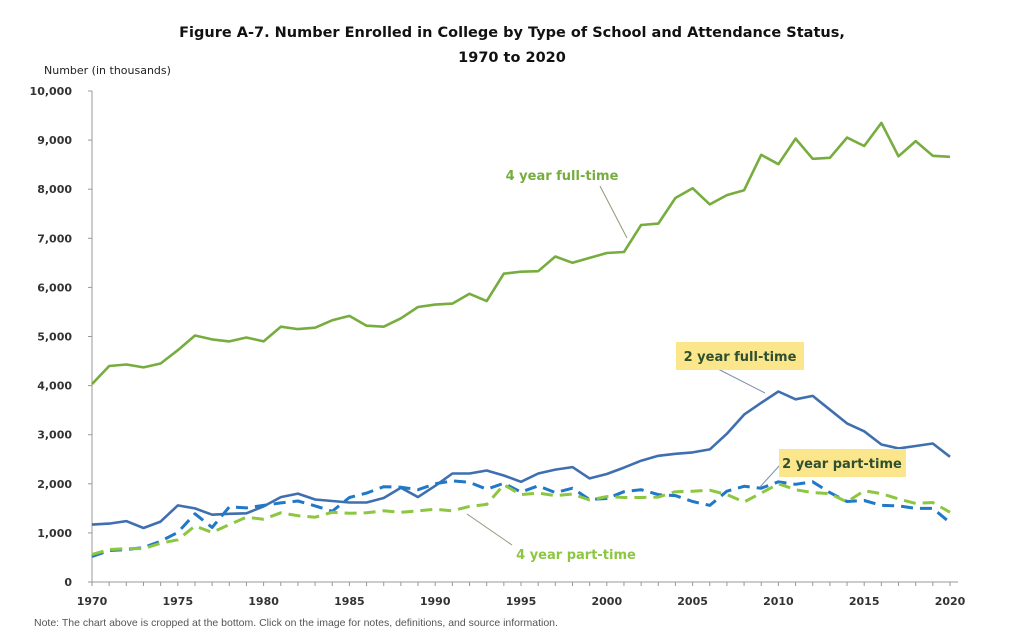 The width and height of the screenshot is (1024, 639). What do you see at coordinates (692, 601) in the screenshot?
I see `x-tick-label: 2005` at bounding box center [692, 601].